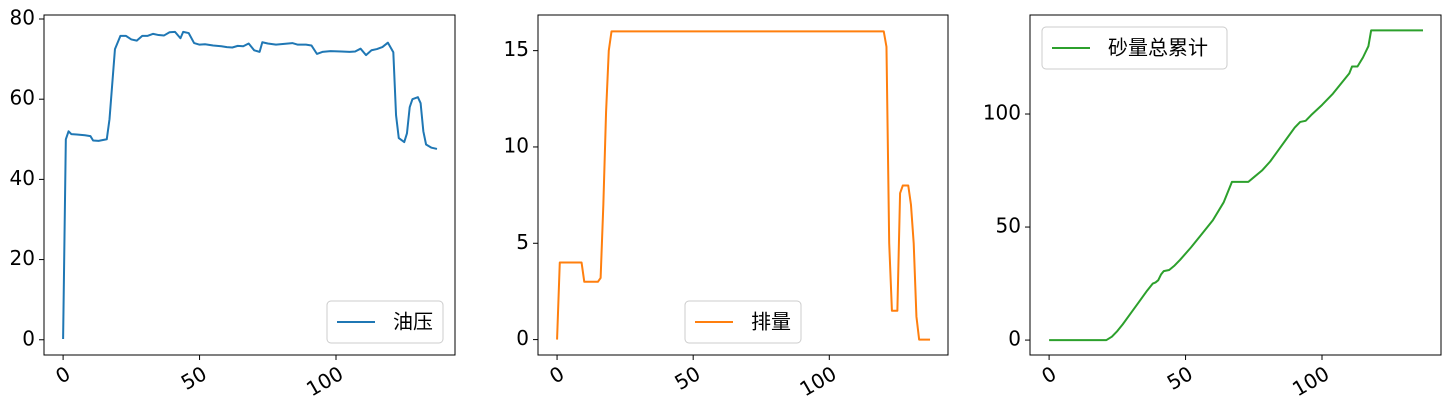 The image size is (1449, 412). Describe the element at coordinates (516, 49) in the screenshot. I see `y-tick-label: 15` at that location.